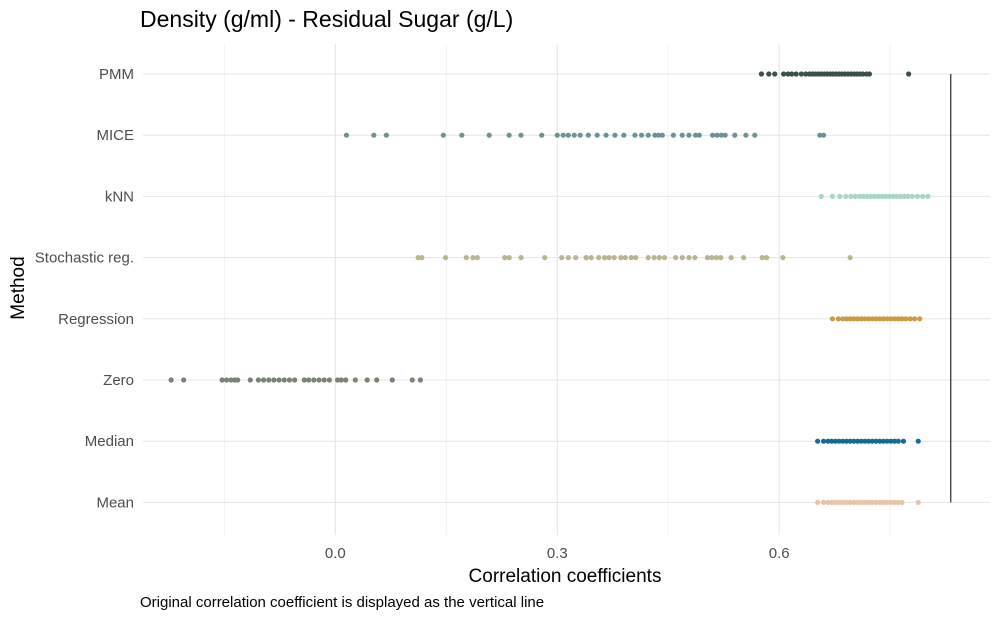 The width and height of the screenshot is (1000, 621). What do you see at coordinates (557, 553) in the screenshot?
I see `x-tick-label: 0.3` at bounding box center [557, 553].